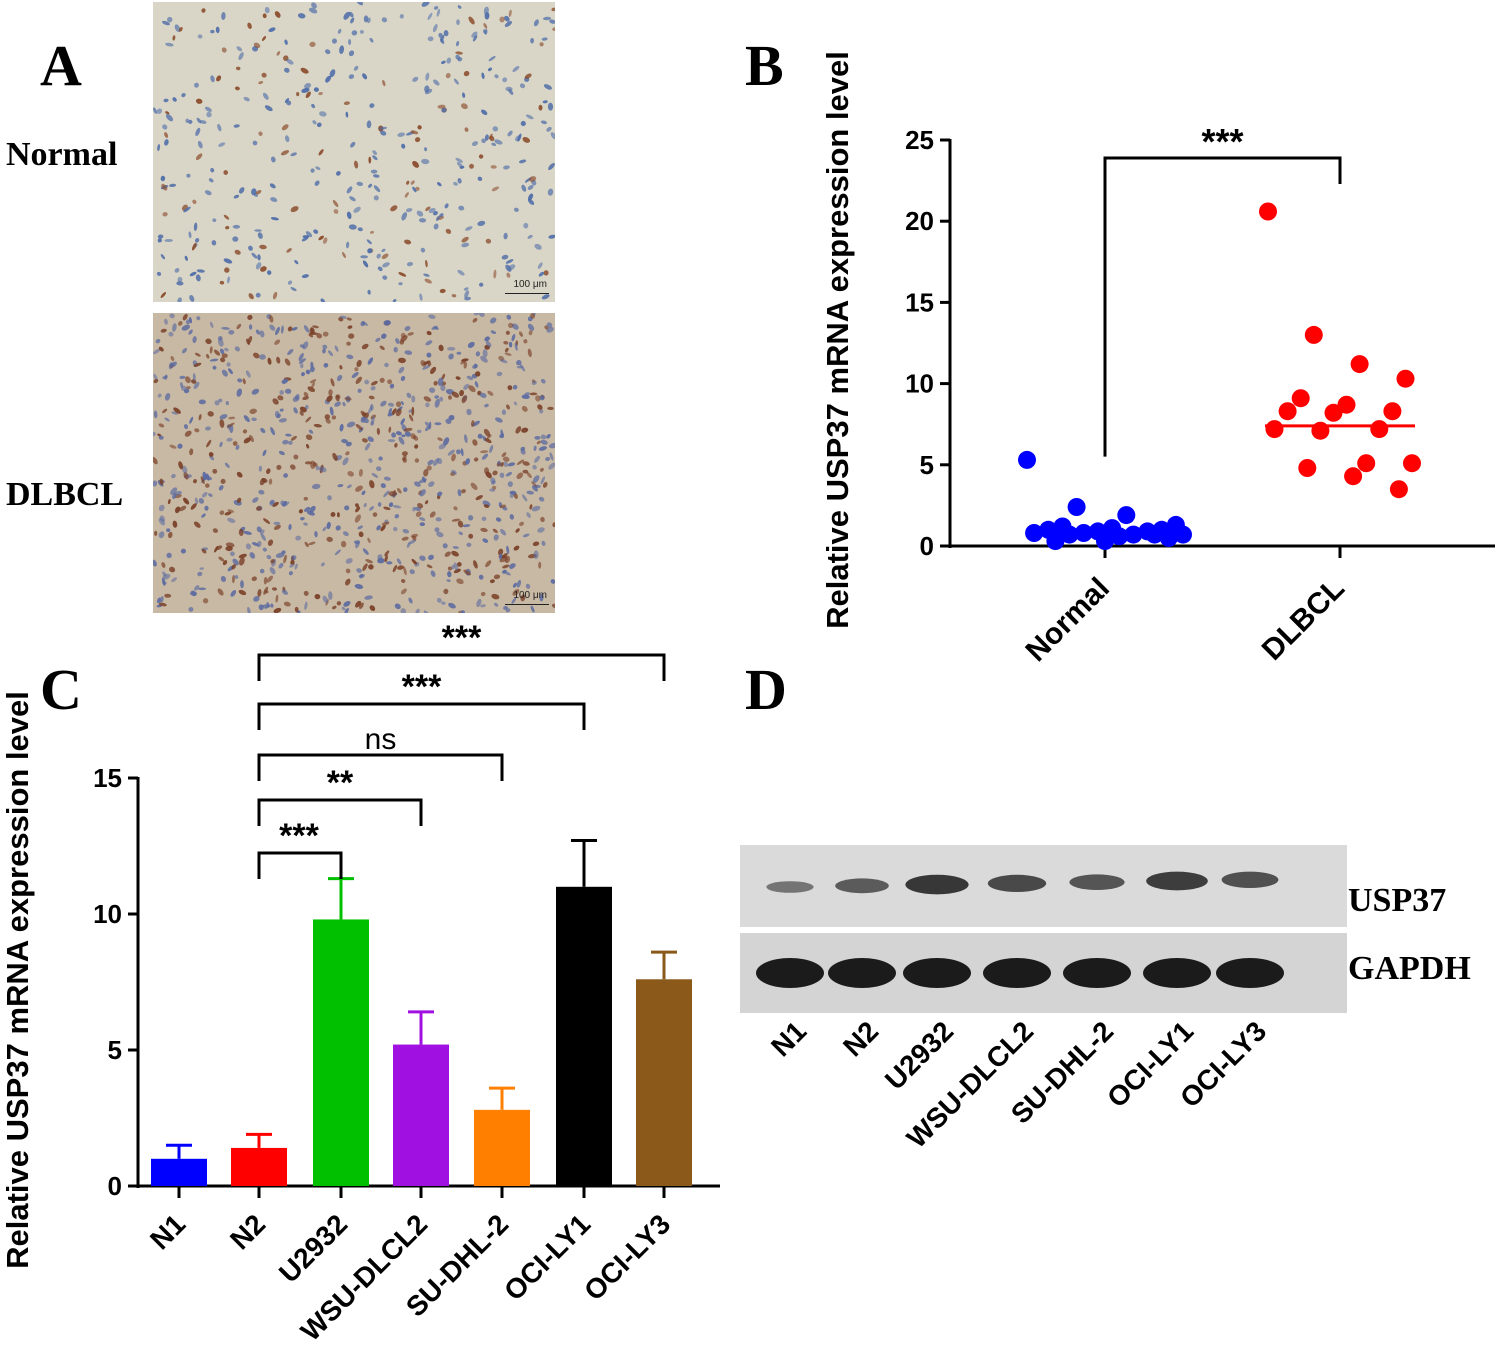 This screenshot has height=1359, width=1499. Describe the element at coordinates (919, 302) in the screenshot. I see `y-tick-label: 15` at that location.